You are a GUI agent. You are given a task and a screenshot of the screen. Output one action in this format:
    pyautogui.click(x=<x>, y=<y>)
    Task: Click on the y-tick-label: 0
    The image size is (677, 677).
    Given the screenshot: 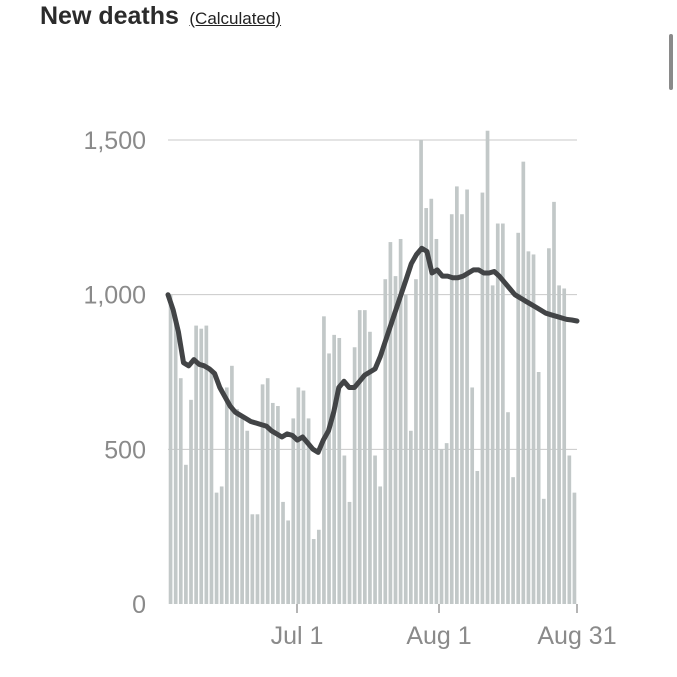 What is the action you would take?
    pyautogui.click(x=139, y=605)
    